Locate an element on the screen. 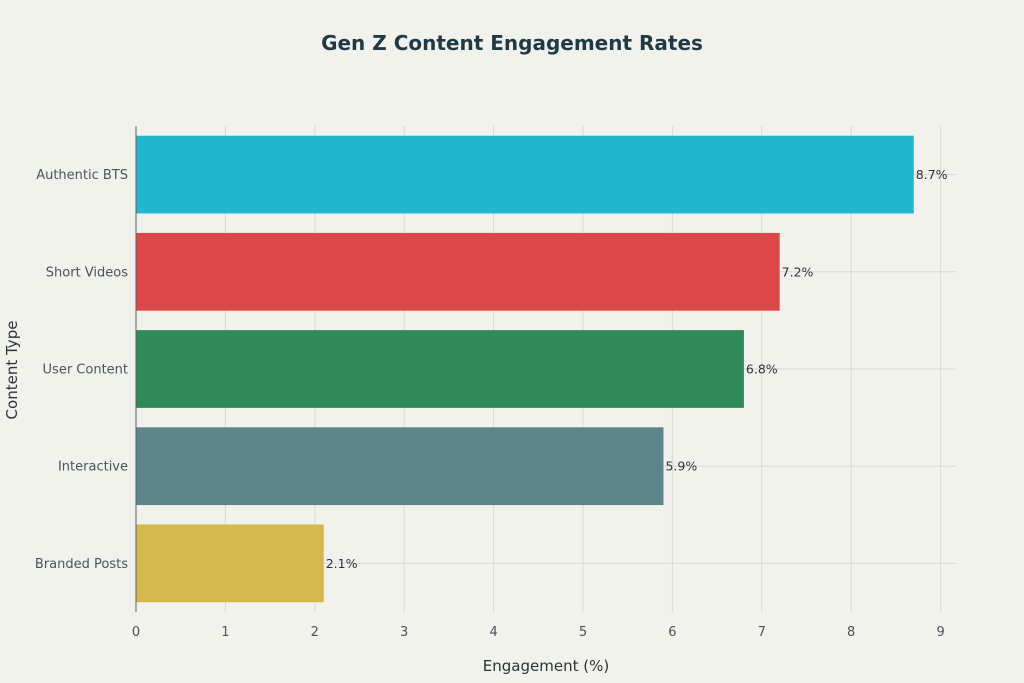 Image resolution: width=1024 pixels, height=683 pixels. chart-title: Gen Z Content Engagement Rates is located at coordinates (512, 43).